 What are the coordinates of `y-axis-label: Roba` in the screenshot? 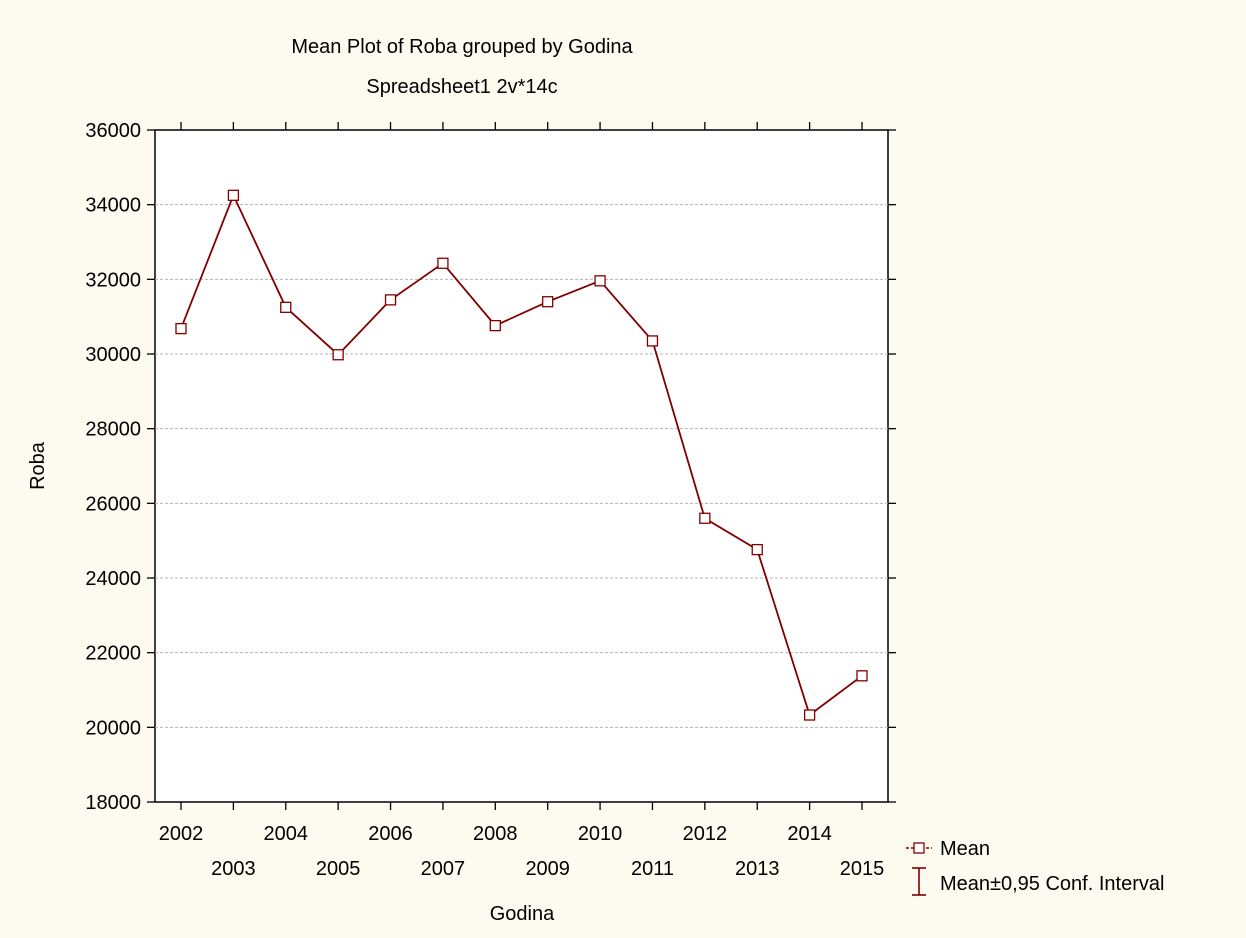 It's located at (38, 465).